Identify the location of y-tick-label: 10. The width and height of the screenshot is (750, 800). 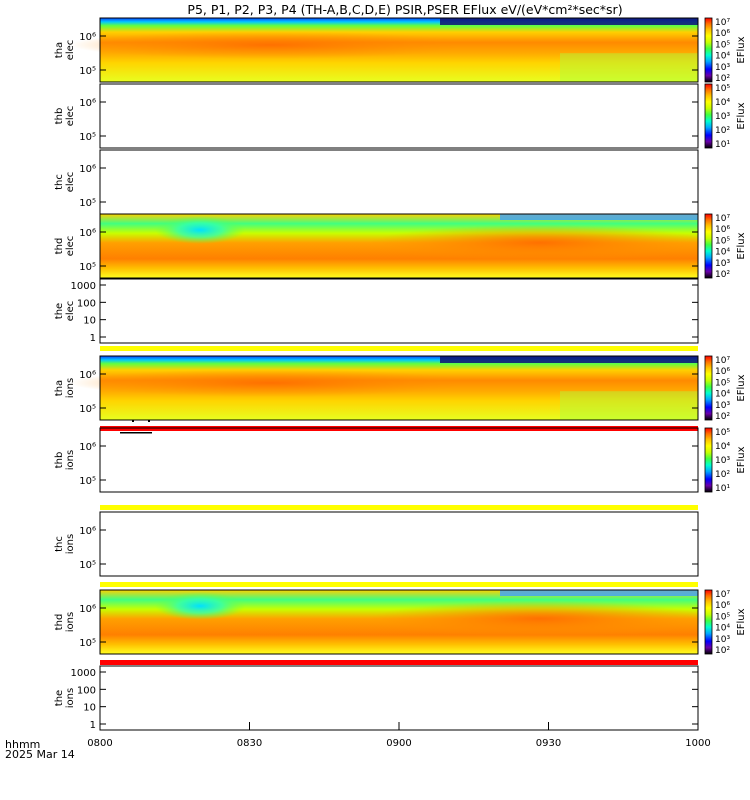
(89, 708).